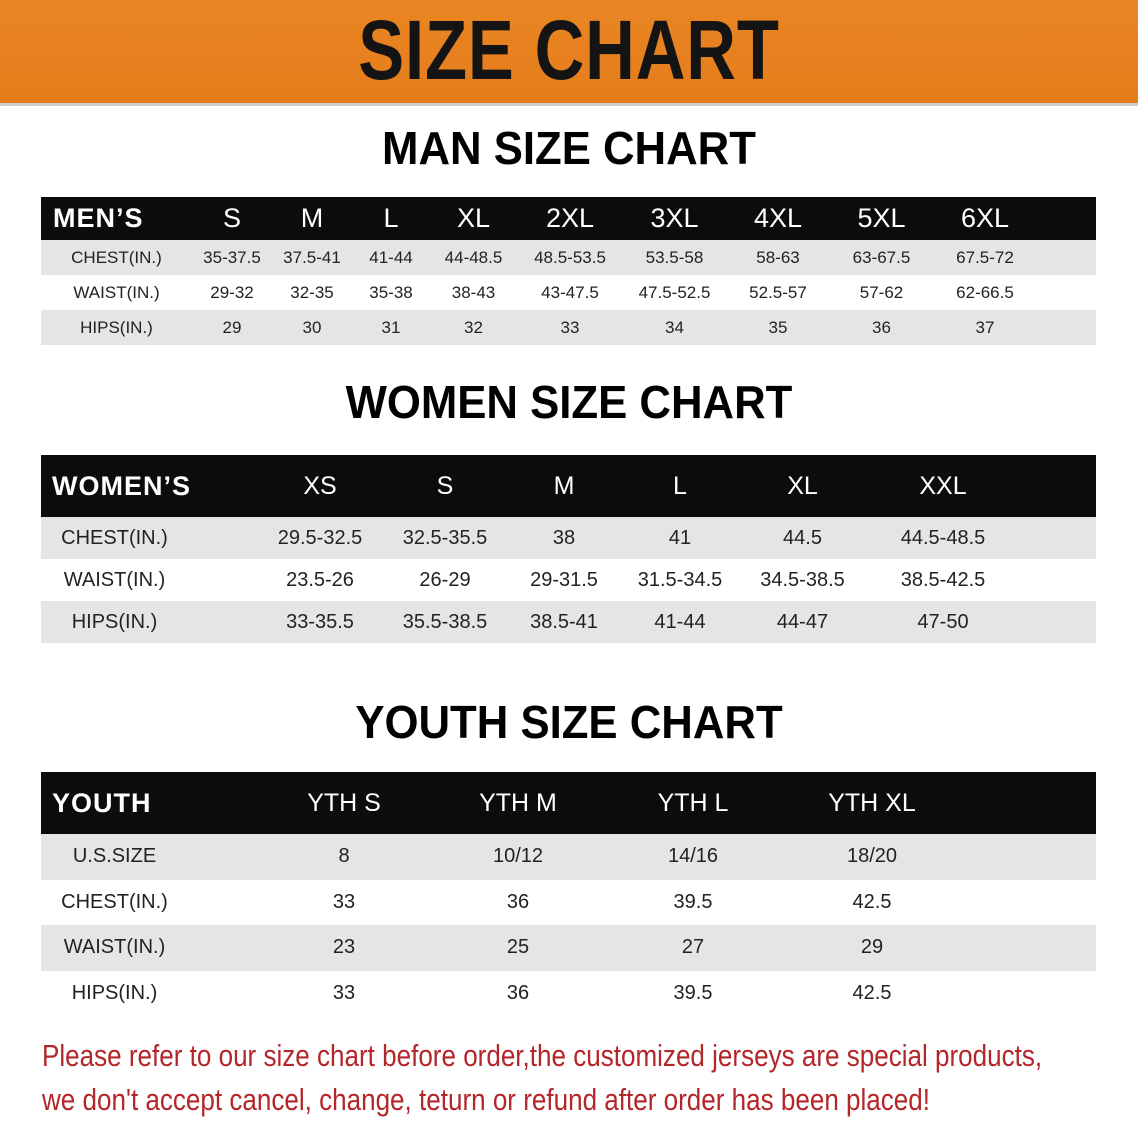  Describe the element at coordinates (802, 579) in the screenshot. I see `size-value: 34.5-38.5` at that location.